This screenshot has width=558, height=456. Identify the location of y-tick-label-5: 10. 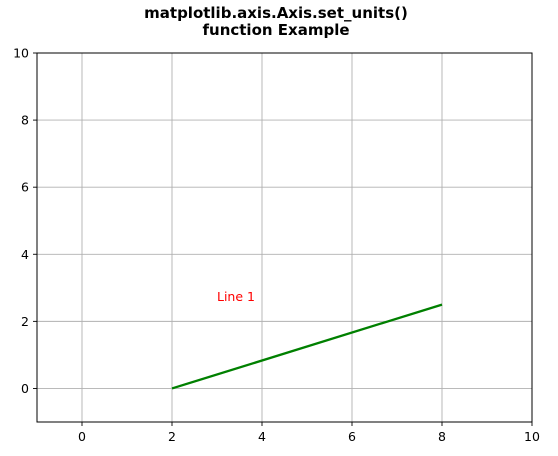
(21, 53).